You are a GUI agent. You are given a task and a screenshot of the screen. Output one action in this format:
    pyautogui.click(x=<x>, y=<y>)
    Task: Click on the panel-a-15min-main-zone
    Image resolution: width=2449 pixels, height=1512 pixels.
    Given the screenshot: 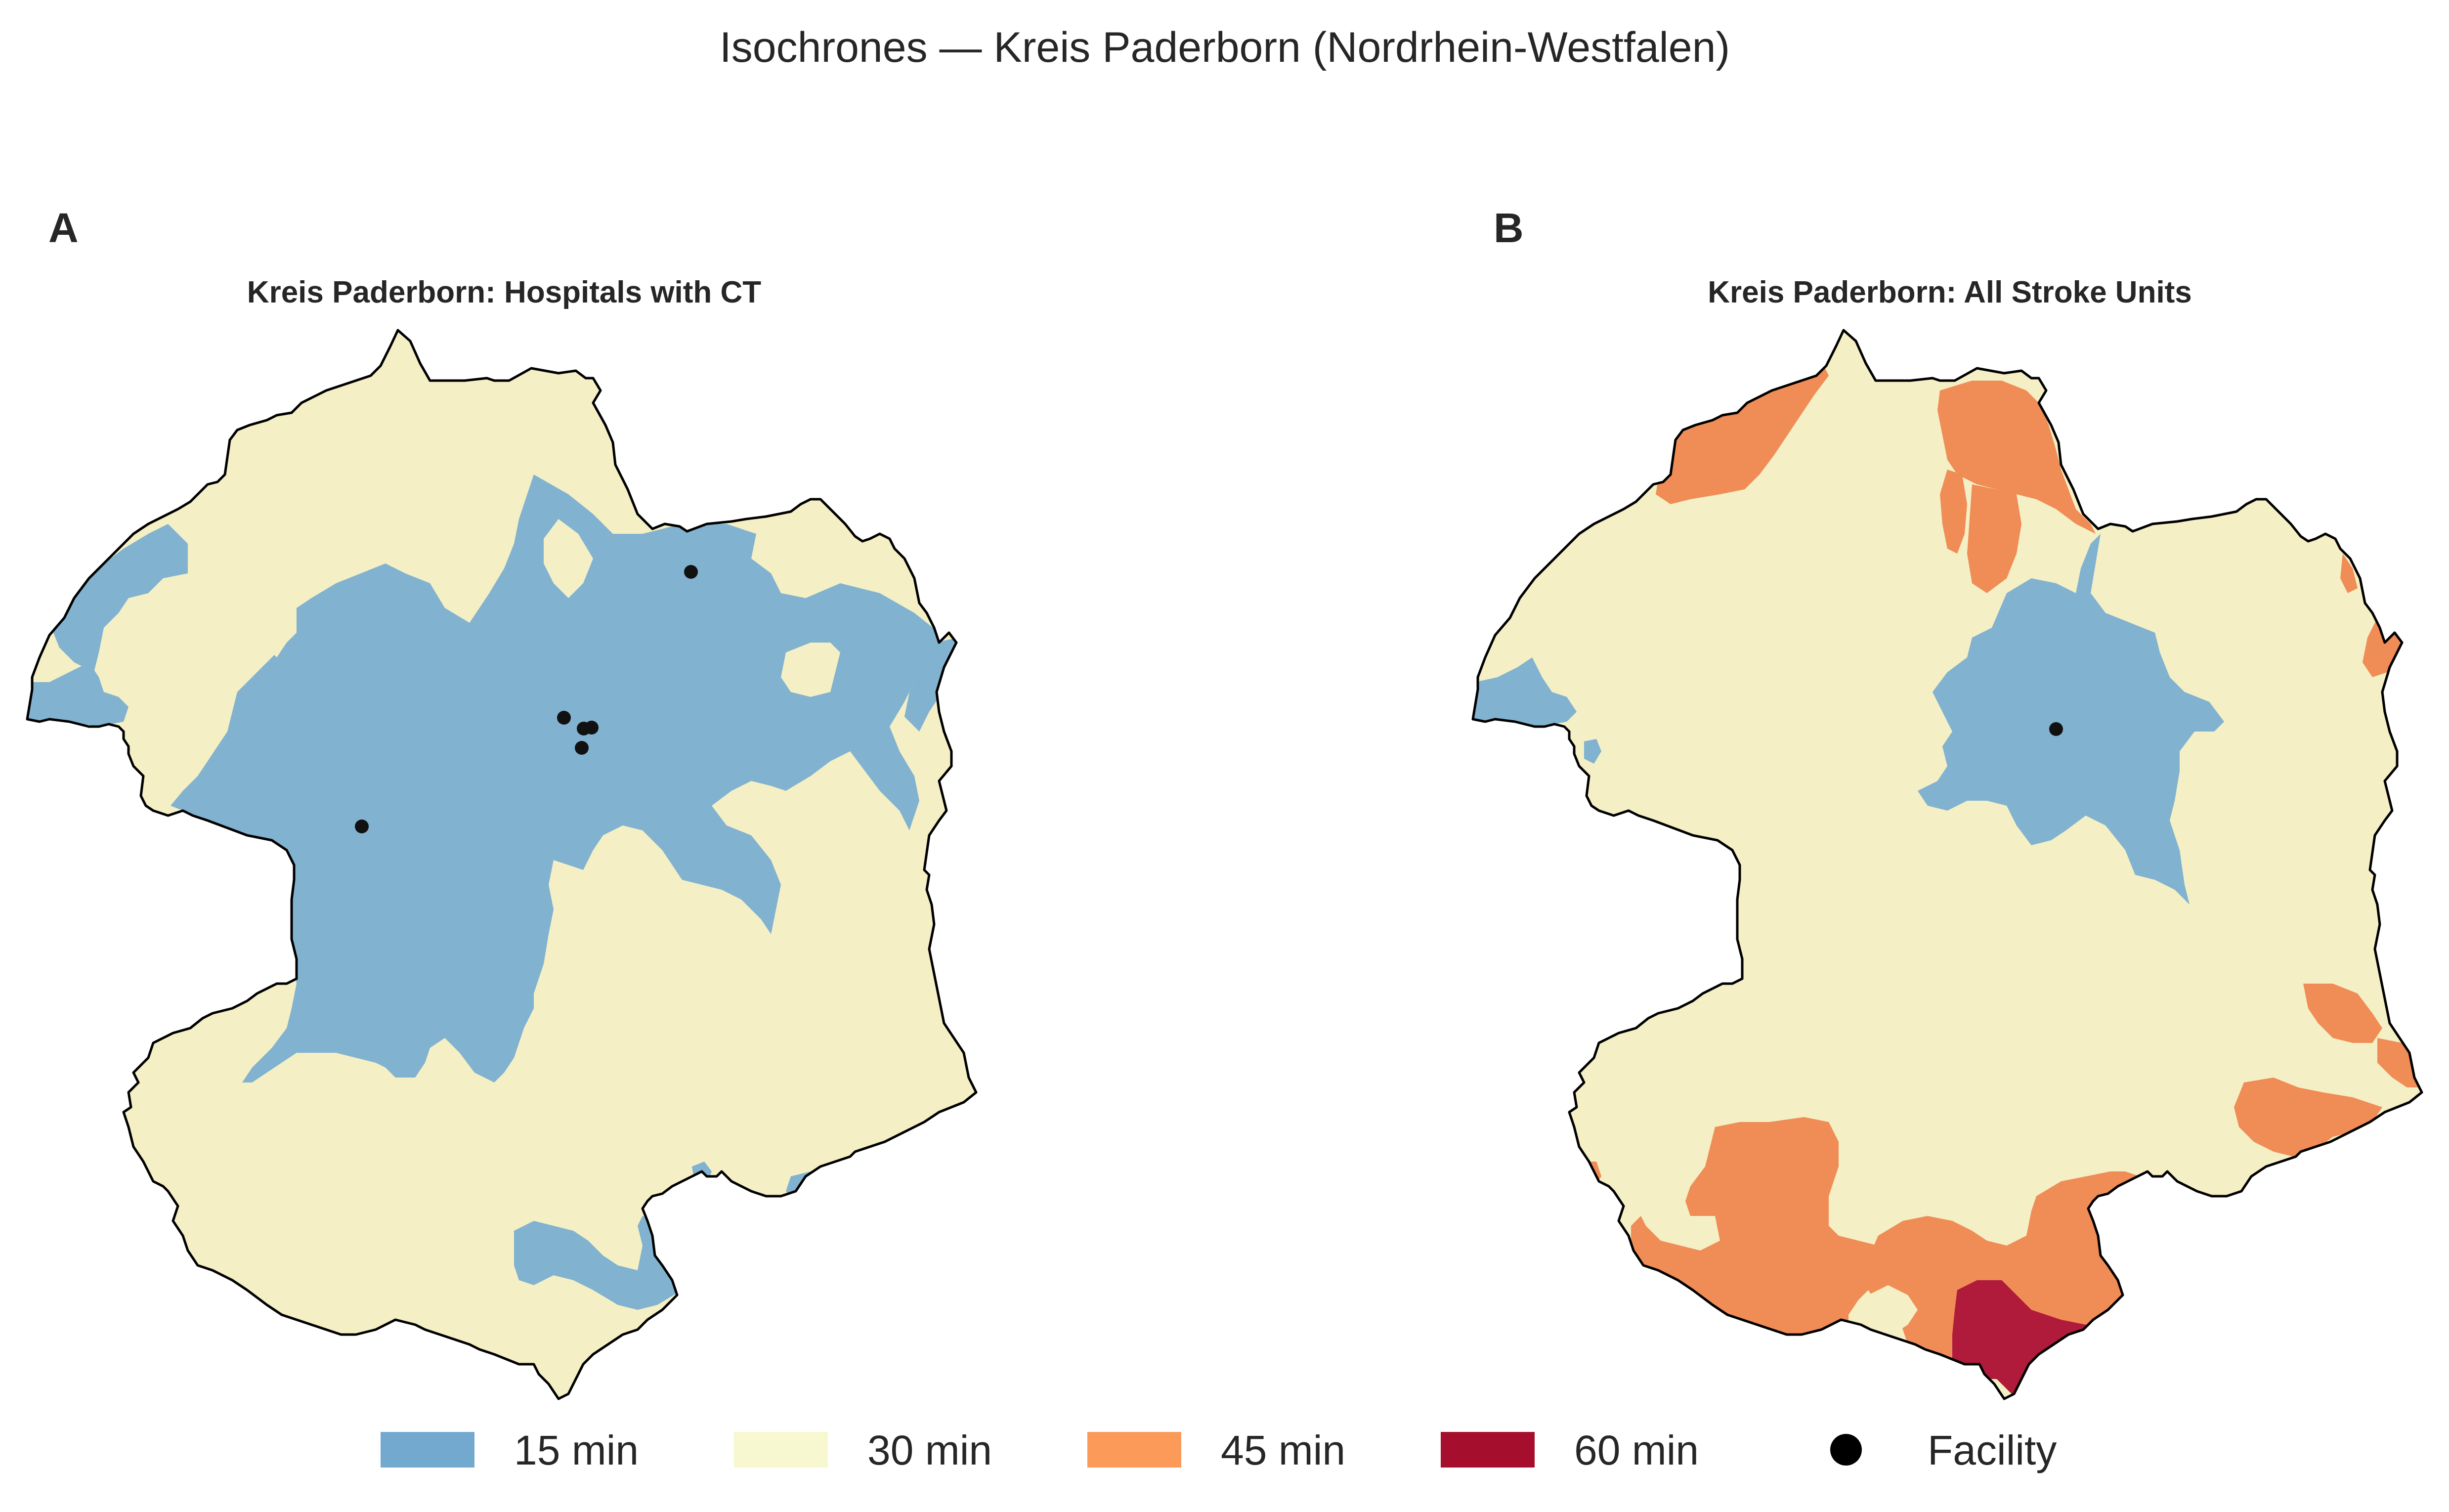 What is the action you would take?
    pyautogui.click(x=555, y=779)
    